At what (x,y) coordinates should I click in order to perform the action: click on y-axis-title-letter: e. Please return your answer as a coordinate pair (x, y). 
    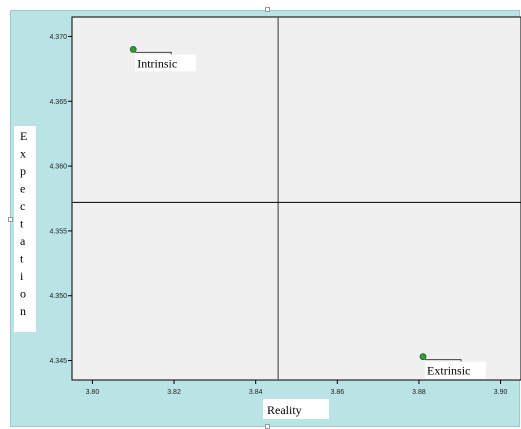
    Looking at the image, I should click on (22, 189).